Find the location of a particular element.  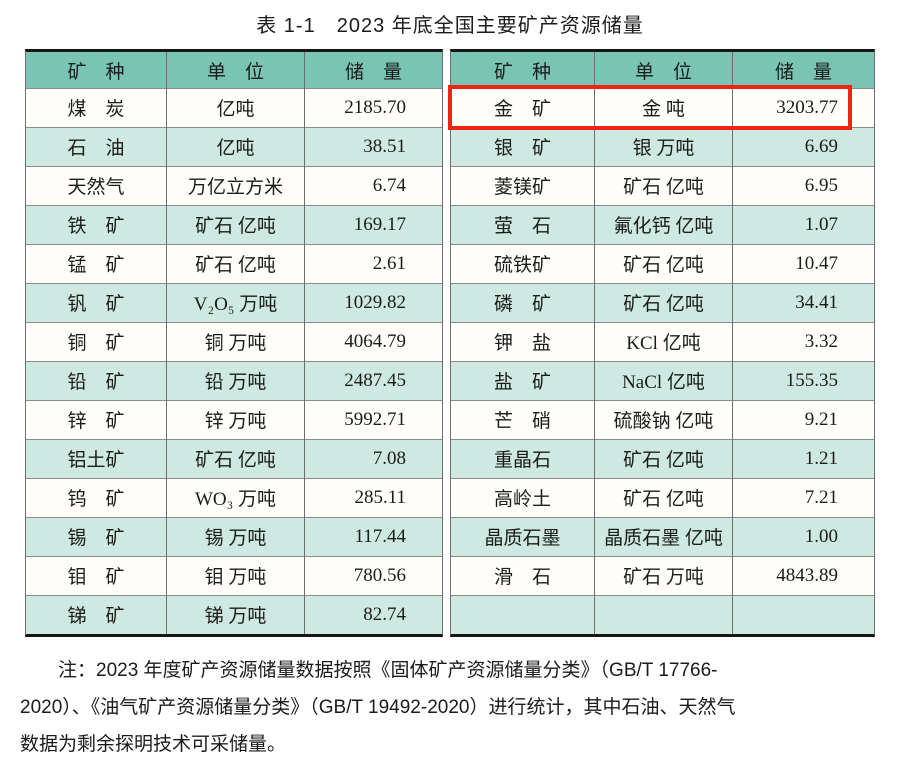

unit-cell: 铜 万吨 is located at coordinates (235, 341).